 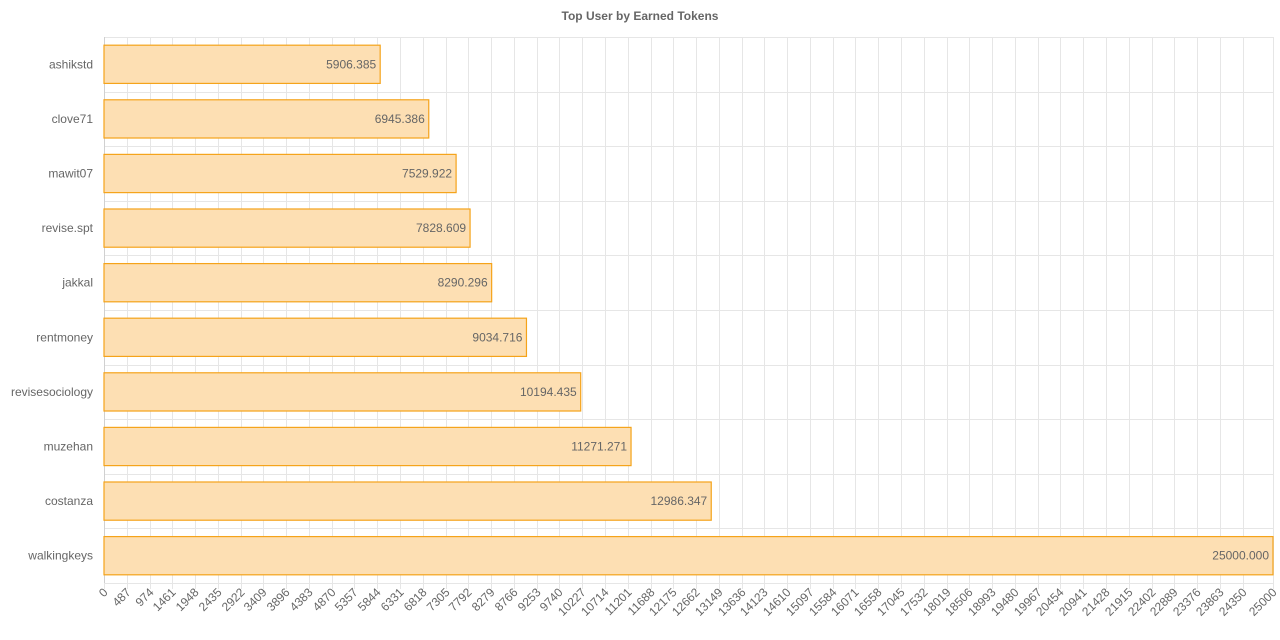 I want to click on category-label: clove71, so click(x=73, y=119).